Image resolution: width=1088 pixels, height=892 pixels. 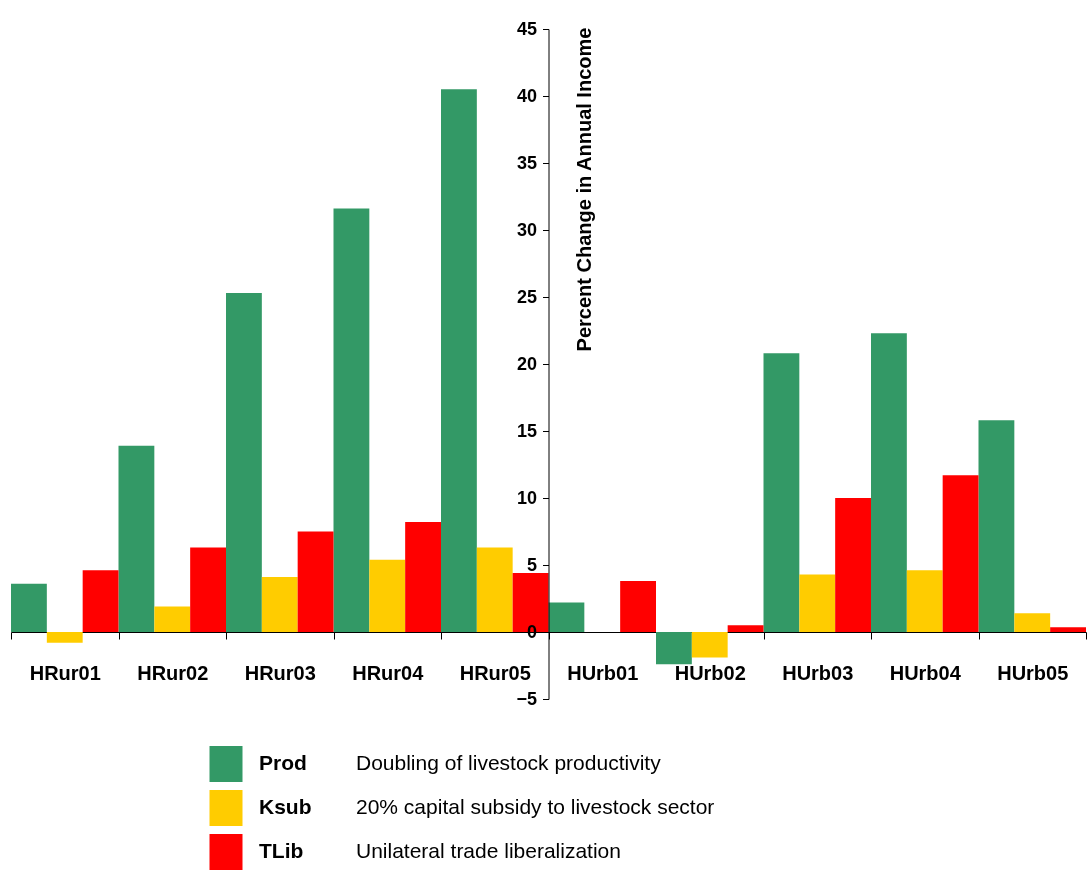 I want to click on x-tick-label: HRur02, so click(x=173, y=672).